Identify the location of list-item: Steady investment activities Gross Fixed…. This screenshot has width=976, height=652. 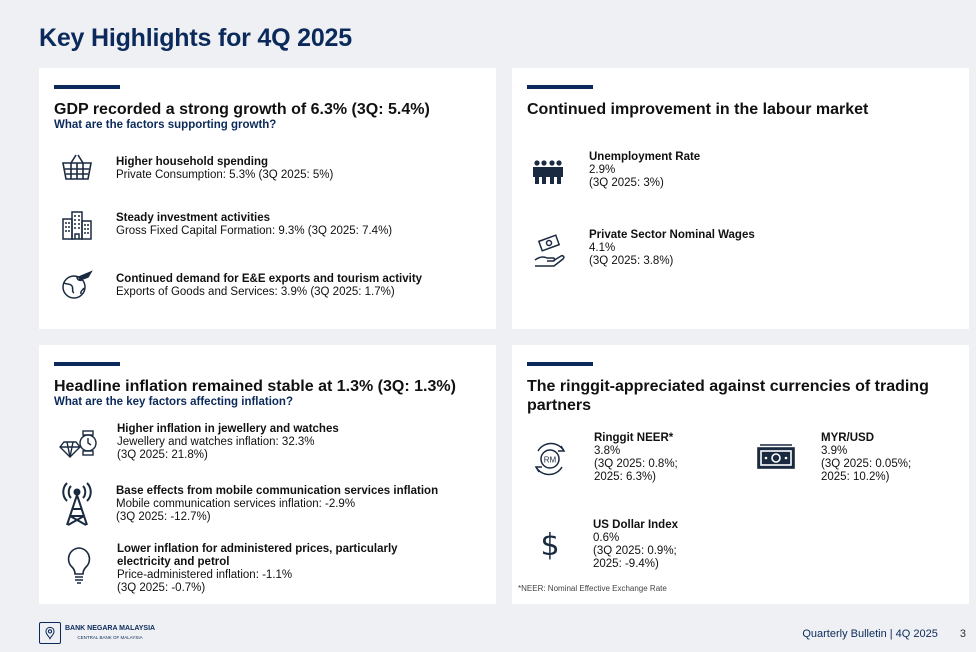
(254, 225).